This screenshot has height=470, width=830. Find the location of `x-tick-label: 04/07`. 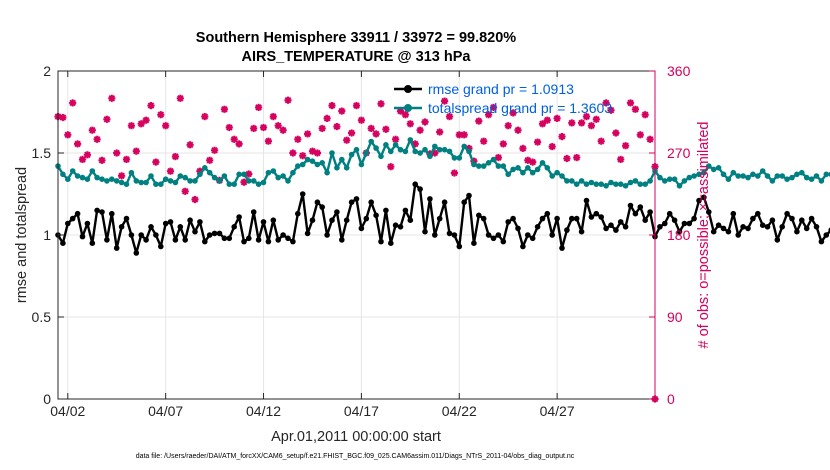

x-tick-label: 04/07 is located at coordinates (165, 411).